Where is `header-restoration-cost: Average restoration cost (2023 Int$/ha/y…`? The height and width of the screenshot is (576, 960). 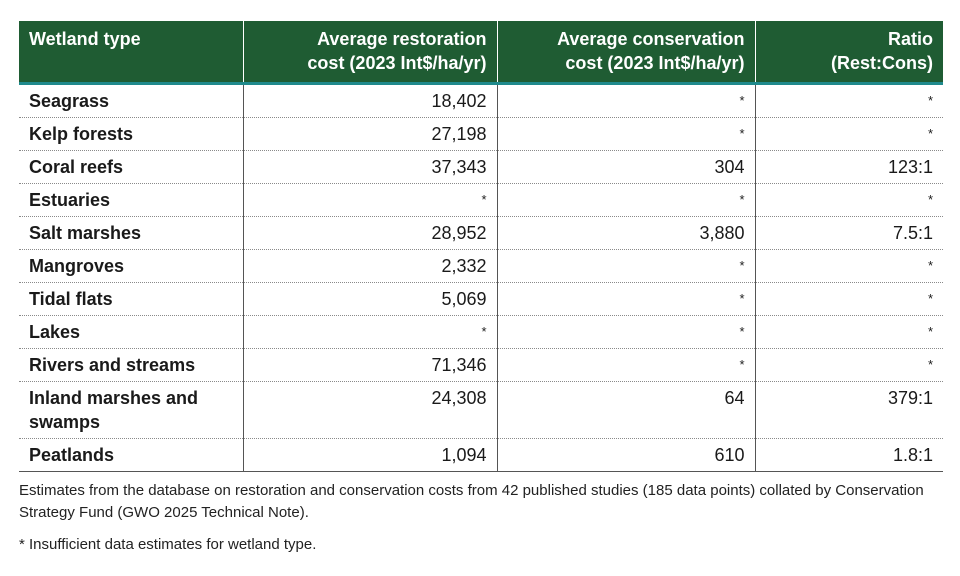
header-restoration-cost: Average restoration cost (2023 Int$/ha/y… is located at coordinates (370, 52).